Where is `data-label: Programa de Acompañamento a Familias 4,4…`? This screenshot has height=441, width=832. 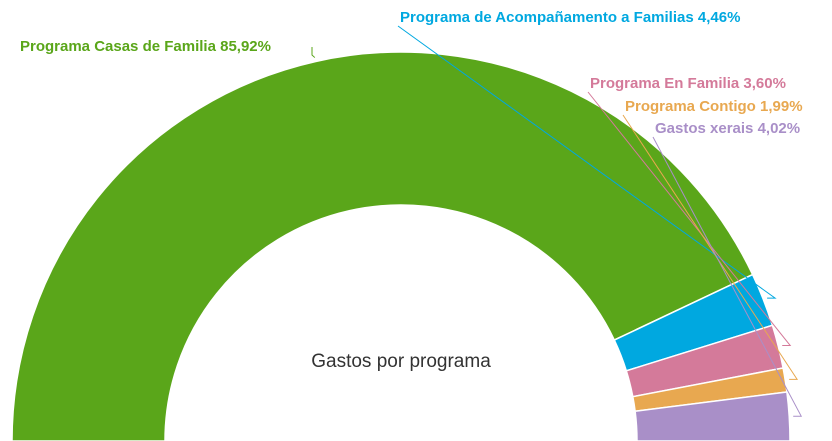 data-label: Programa de Acompañamento a Familias 4,4… is located at coordinates (570, 17).